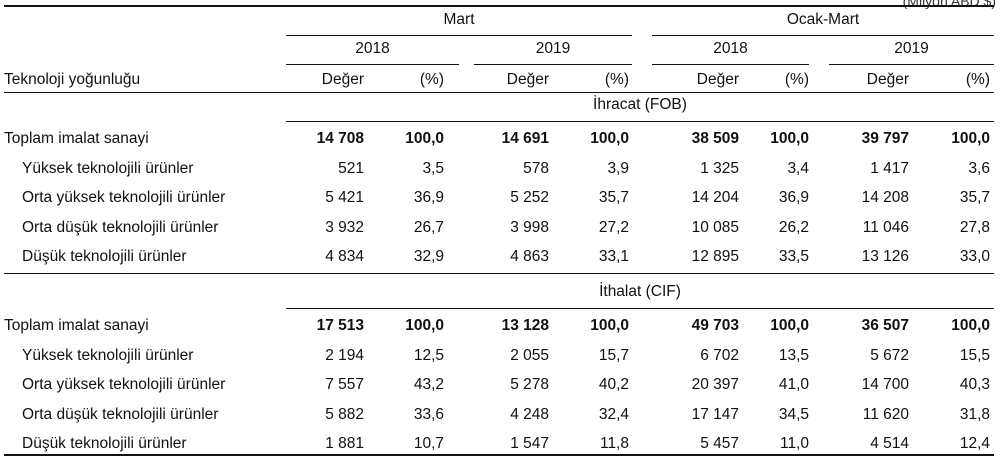 This screenshot has width=1000, height=461. Describe the element at coordinates (974, 384) in the screenshot. I see `table-row-value: 40,3` at that location.